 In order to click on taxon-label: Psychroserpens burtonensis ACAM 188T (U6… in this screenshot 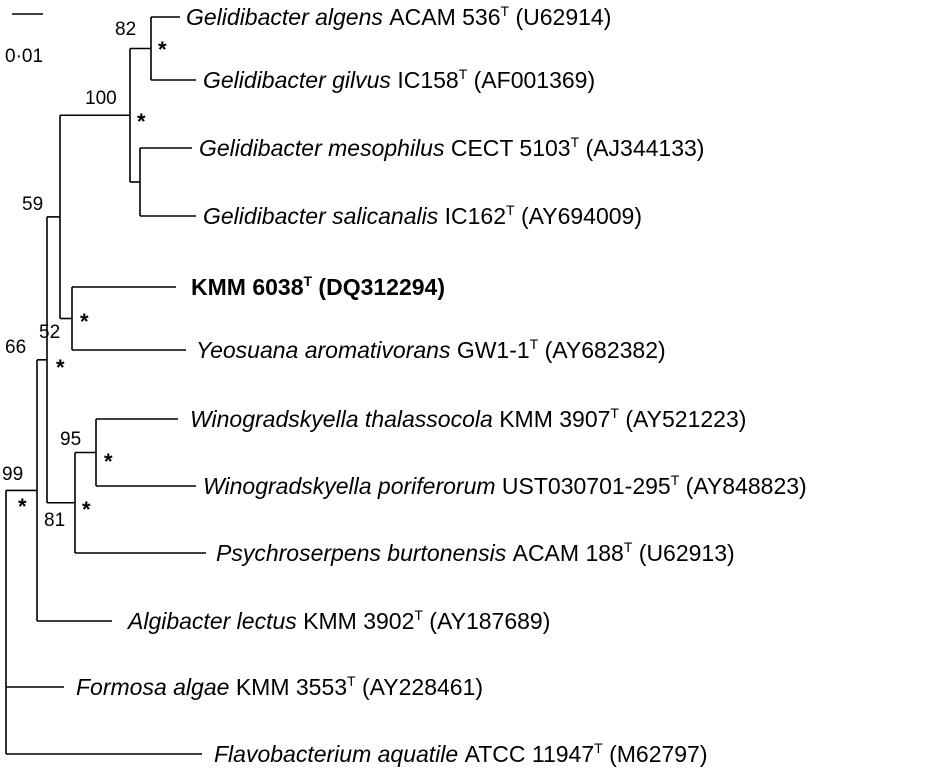, I will do `click(475, 552)`.